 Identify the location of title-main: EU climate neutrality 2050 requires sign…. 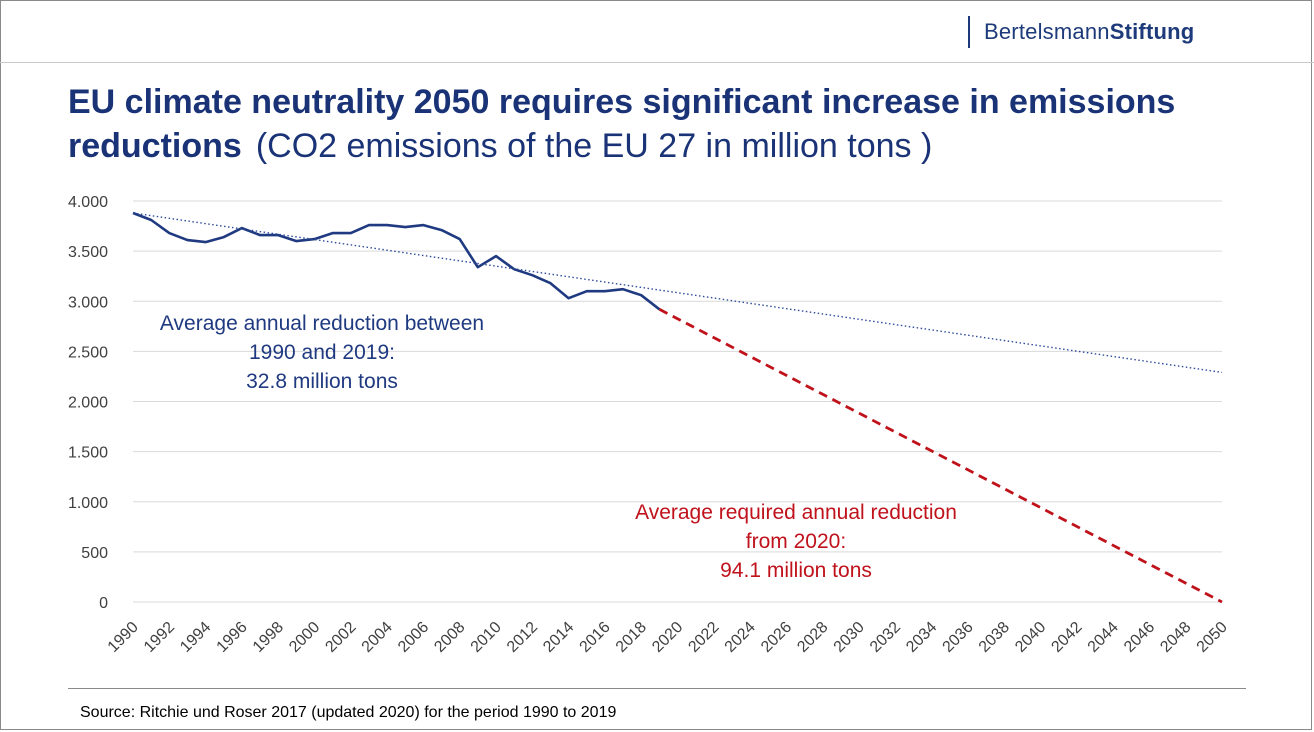
(622, 124).